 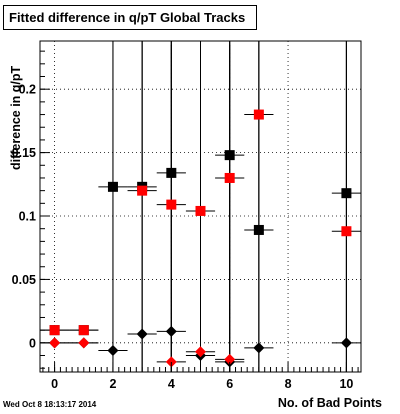 I want to click on timestamp: Wed Oct 8 18:13:17 2014, so click(x=50, y=404).